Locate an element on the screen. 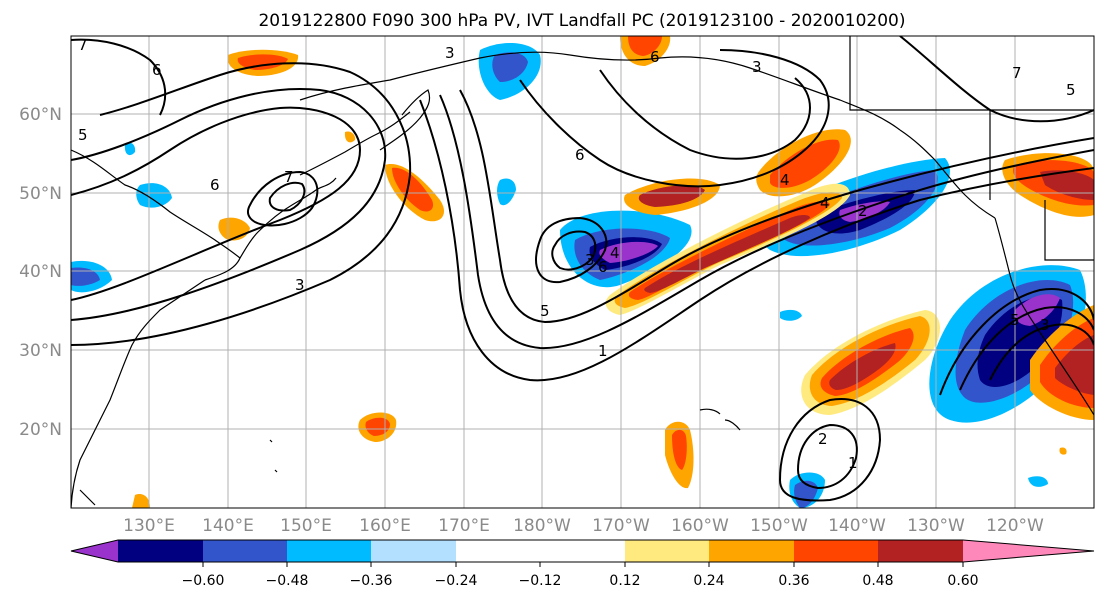 The height and width of the screenshot is (601, 1105). lon-label: 150°E is located at coordinates (306, 526).